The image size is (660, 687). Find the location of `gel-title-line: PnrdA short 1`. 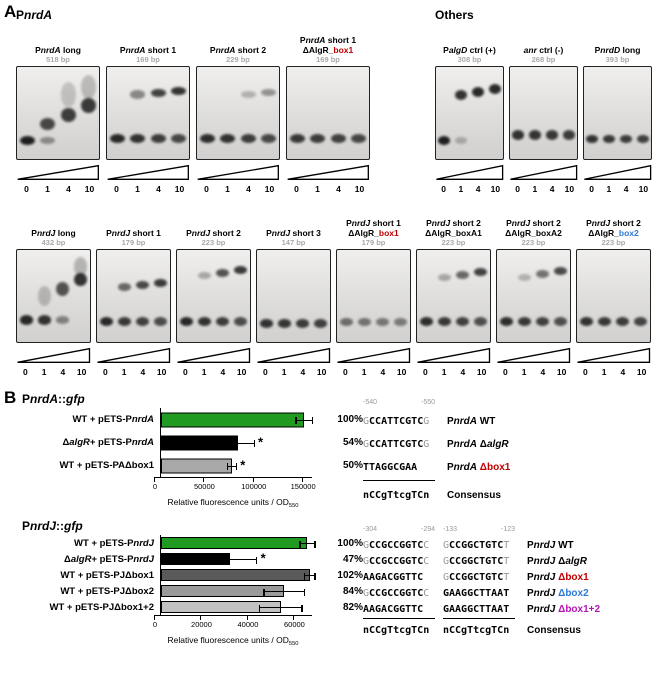

gel-title-line: PnrdA short 1 is located at coordinates (148, 50).